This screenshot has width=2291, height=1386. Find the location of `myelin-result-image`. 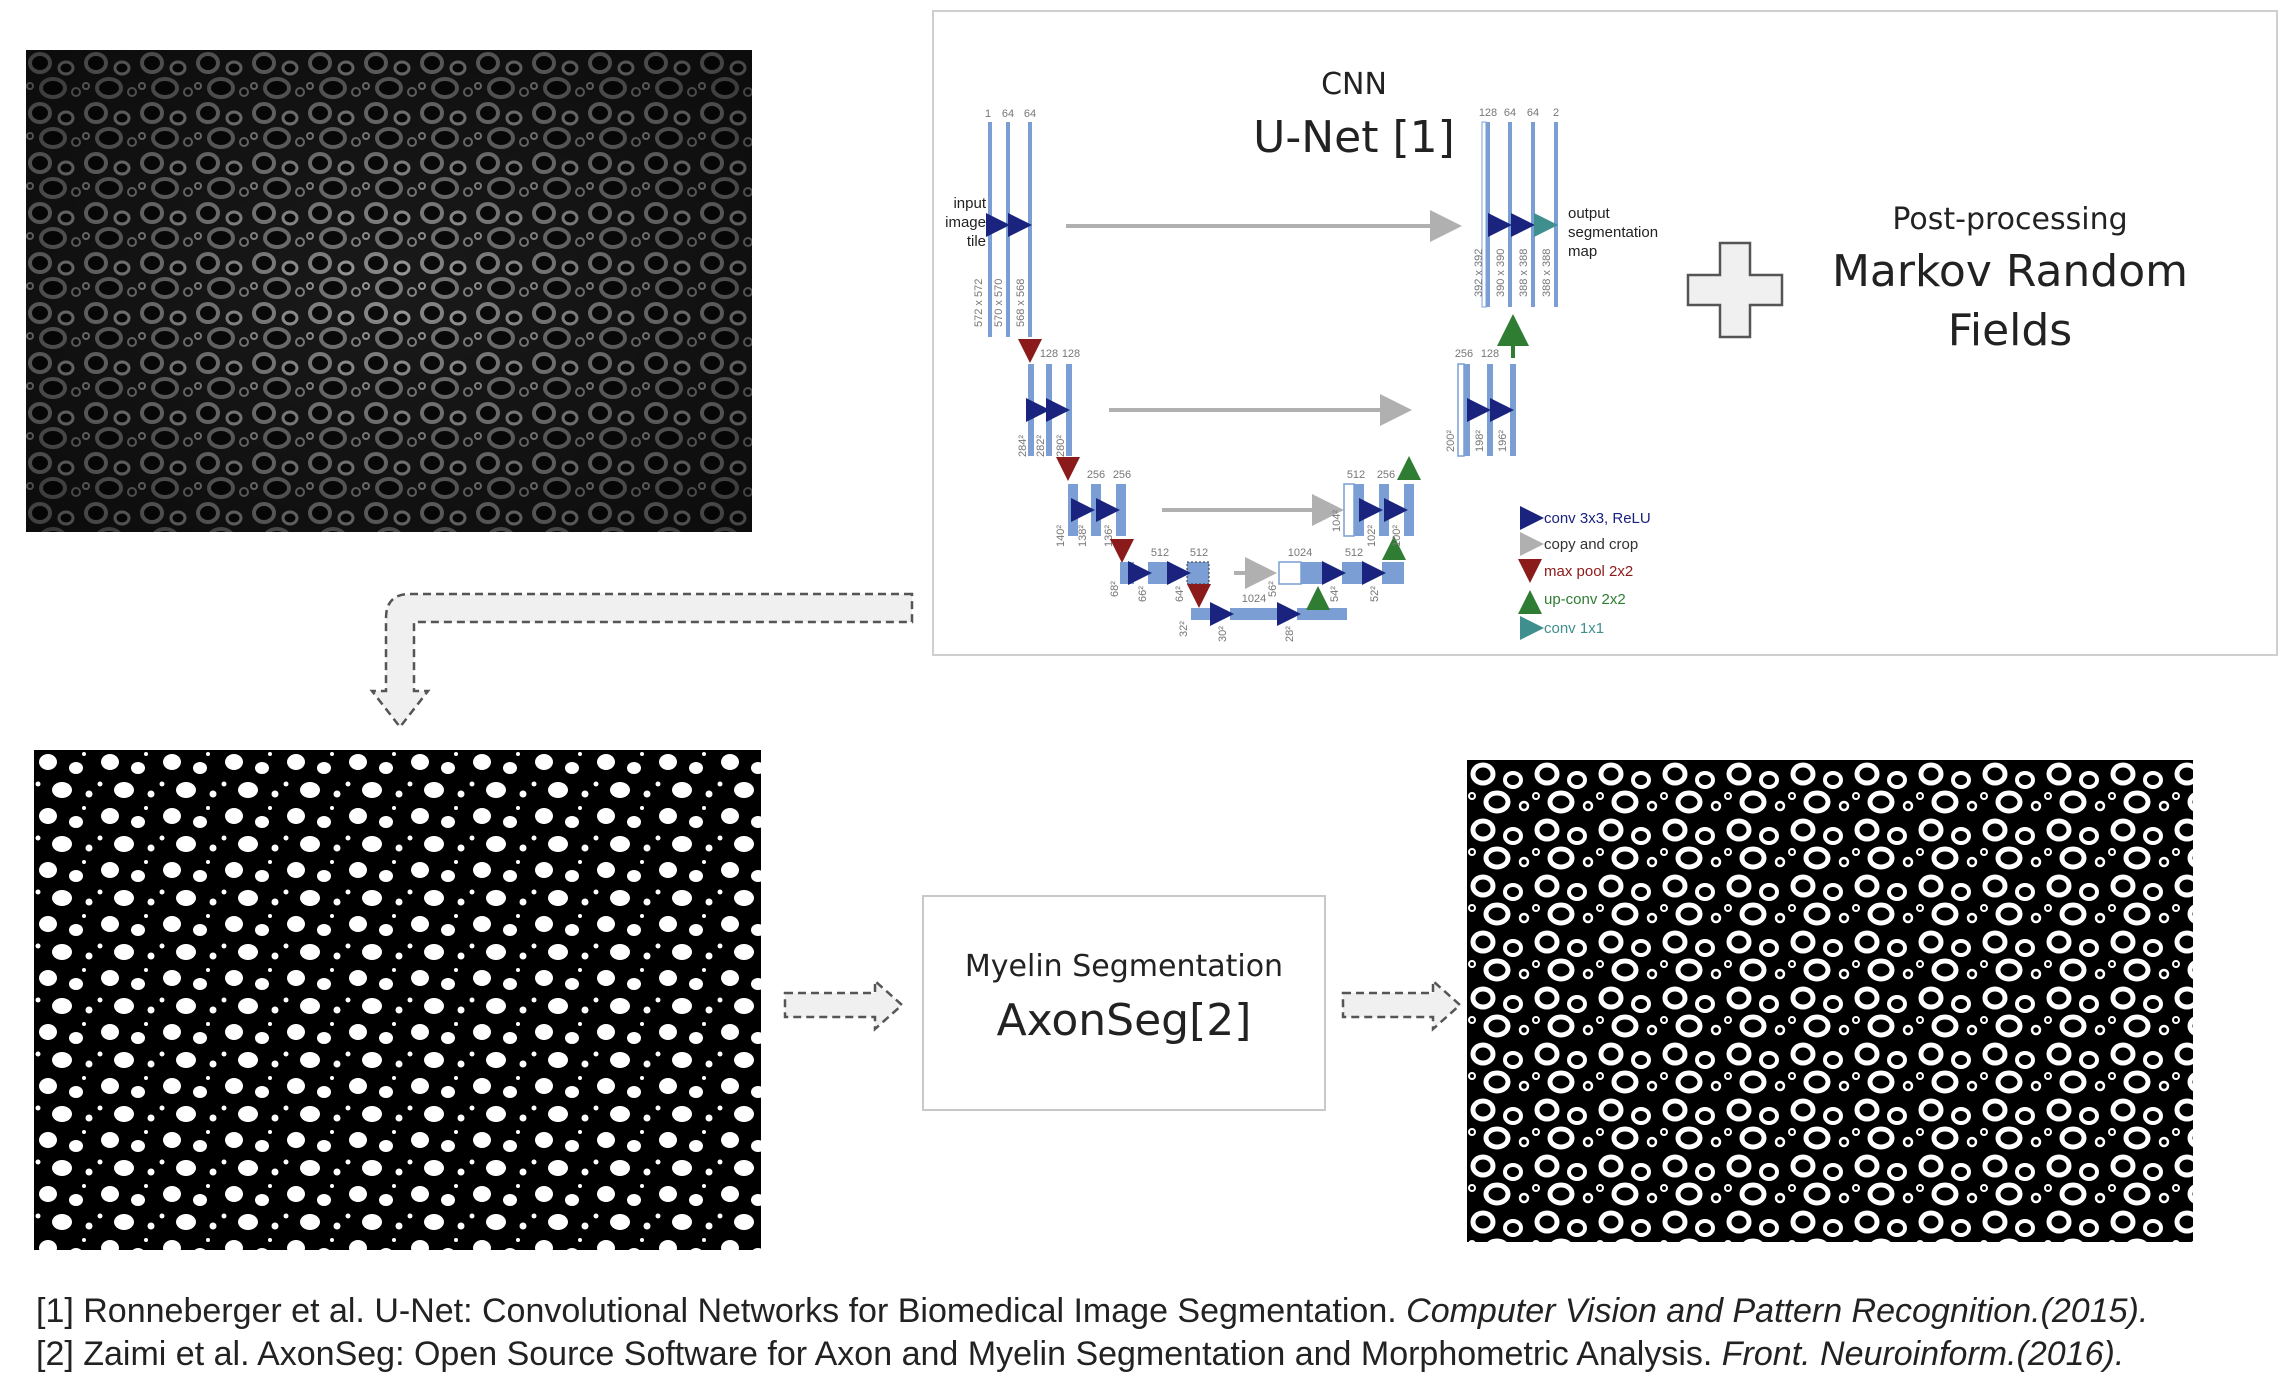

myelin-result-image is located at coordinates (1830, 1001).